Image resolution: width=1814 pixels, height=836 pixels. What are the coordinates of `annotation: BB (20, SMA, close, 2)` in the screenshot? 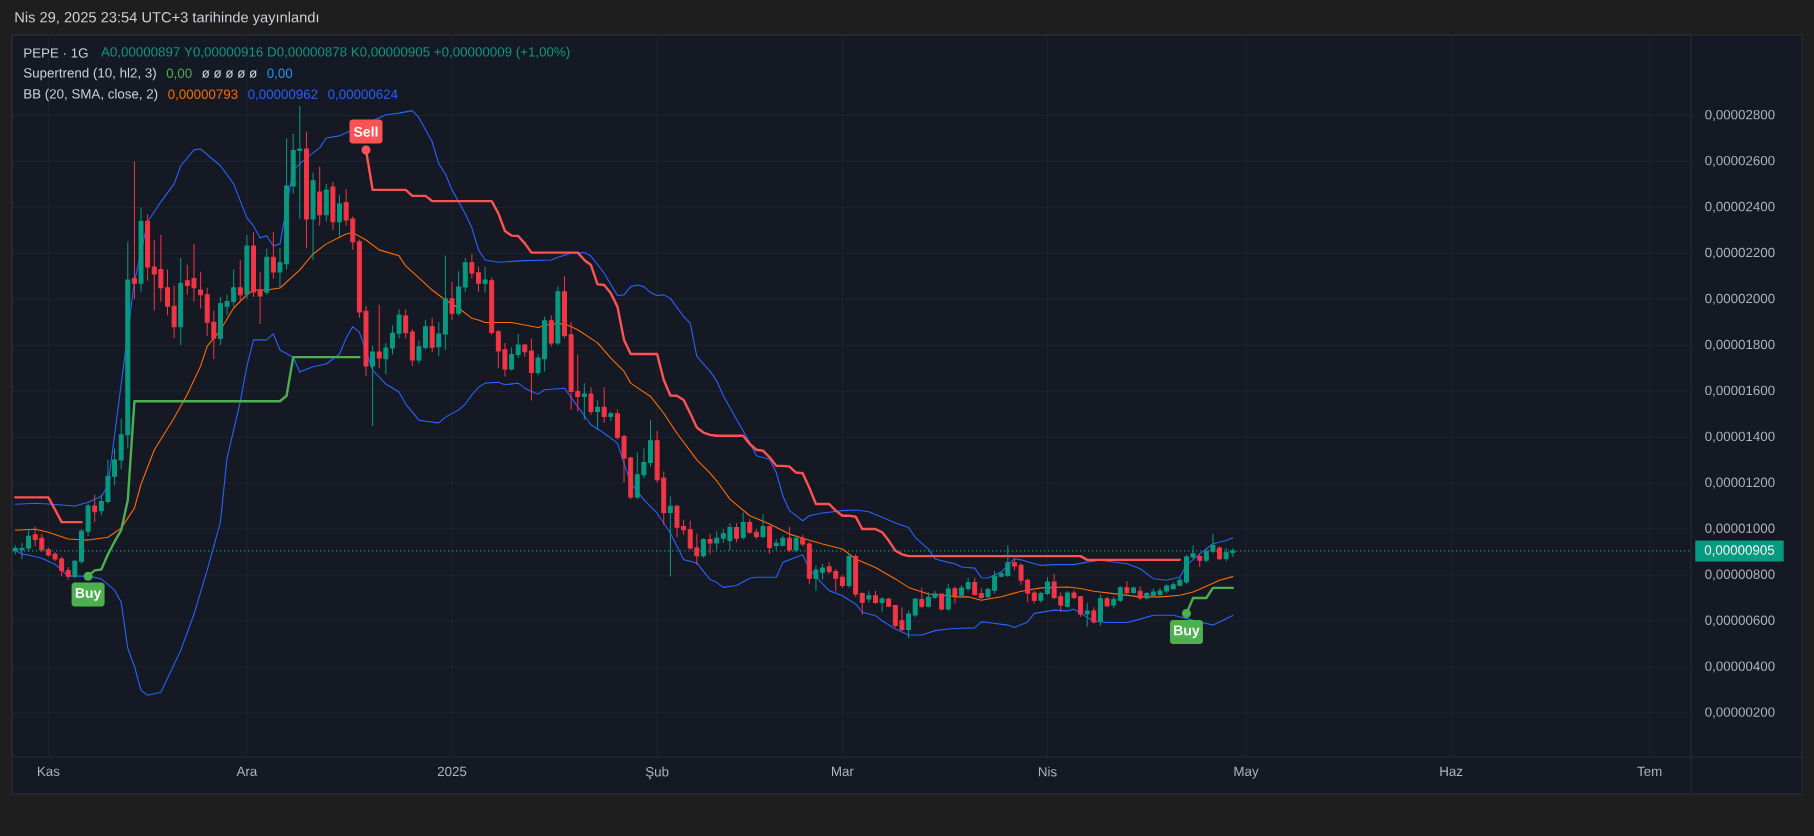 It's located at (91, 95).